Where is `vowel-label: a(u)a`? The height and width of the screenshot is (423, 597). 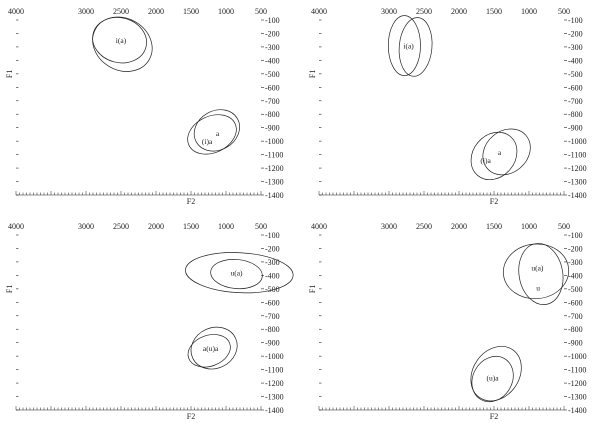
vowel-label: a(u)a is located at coordinates (211, 348).